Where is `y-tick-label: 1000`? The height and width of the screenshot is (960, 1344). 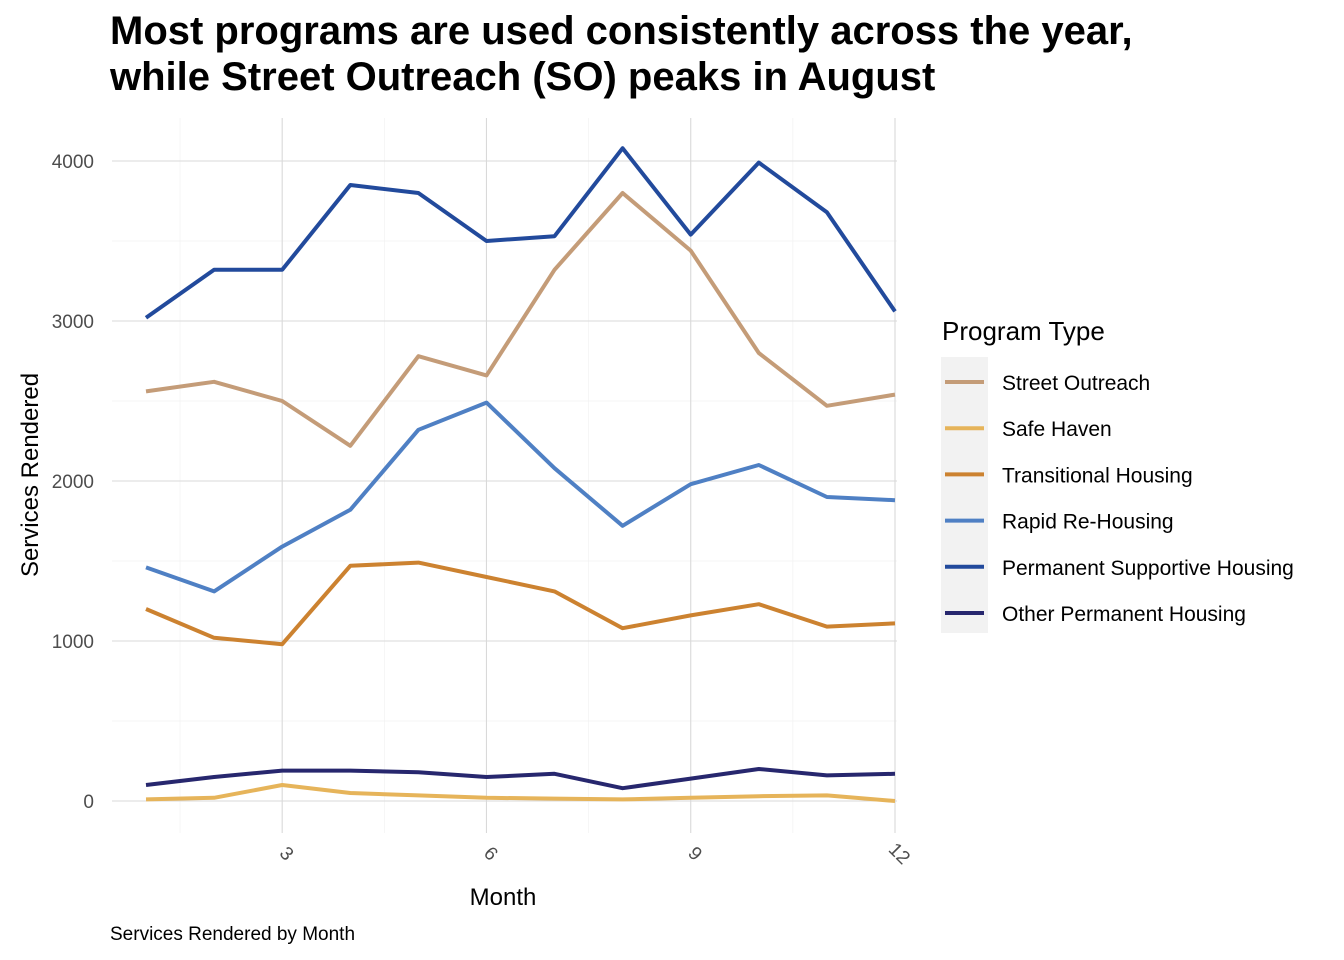
y-tick-label: 1000 is located at coordinates (73, 642).